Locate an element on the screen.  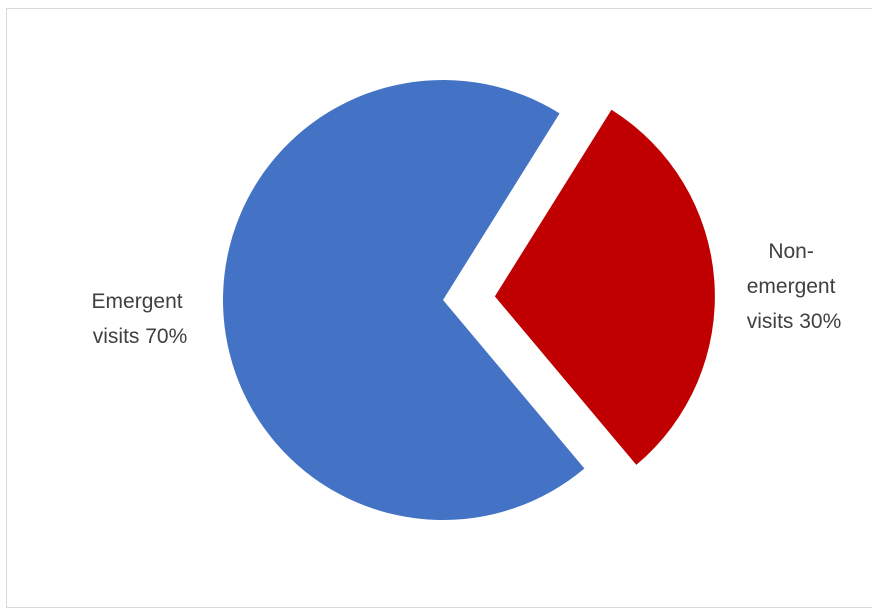
slice-label-emergent: Emergent visits 70% is located at coordinates (140, 319).